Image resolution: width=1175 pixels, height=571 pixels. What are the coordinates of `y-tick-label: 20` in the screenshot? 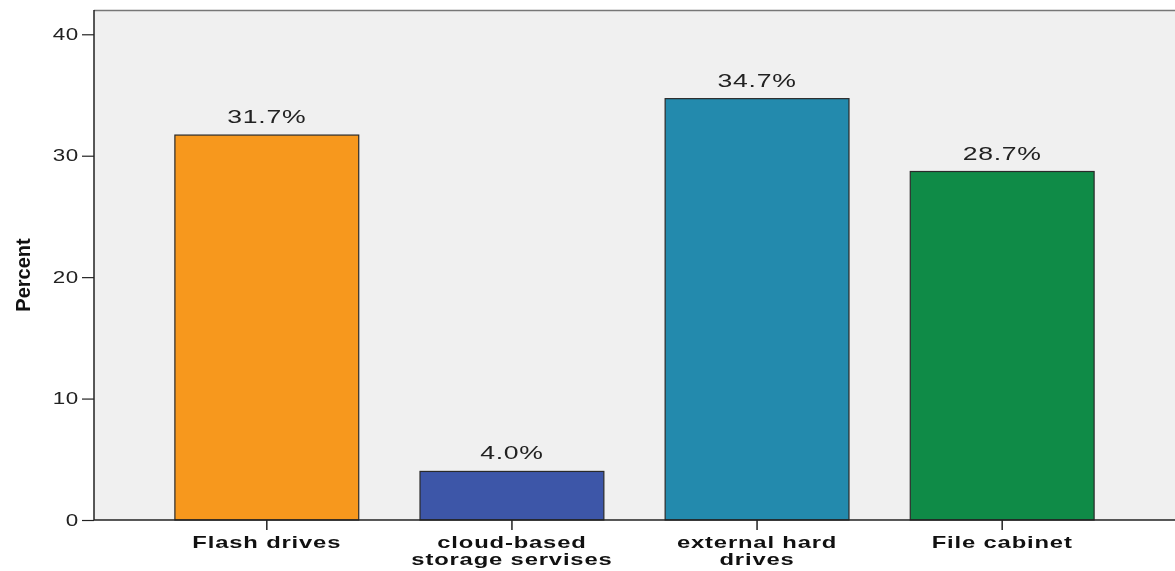 It's located at (65, 277).